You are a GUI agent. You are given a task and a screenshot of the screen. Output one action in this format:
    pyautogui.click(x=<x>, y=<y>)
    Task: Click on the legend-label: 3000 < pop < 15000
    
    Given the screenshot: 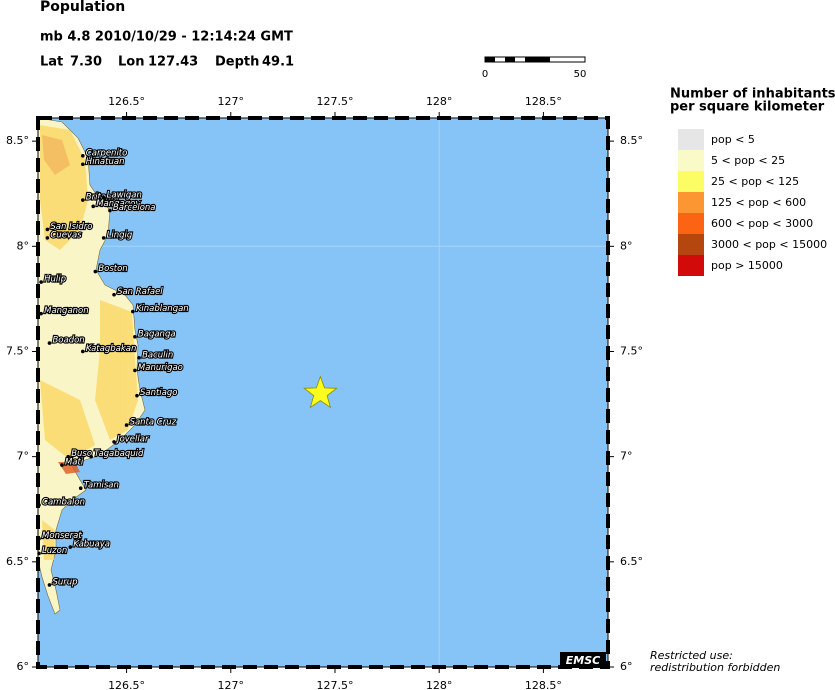 What is the action you would take?
    pyautogui.click(x=769, y=244)
    